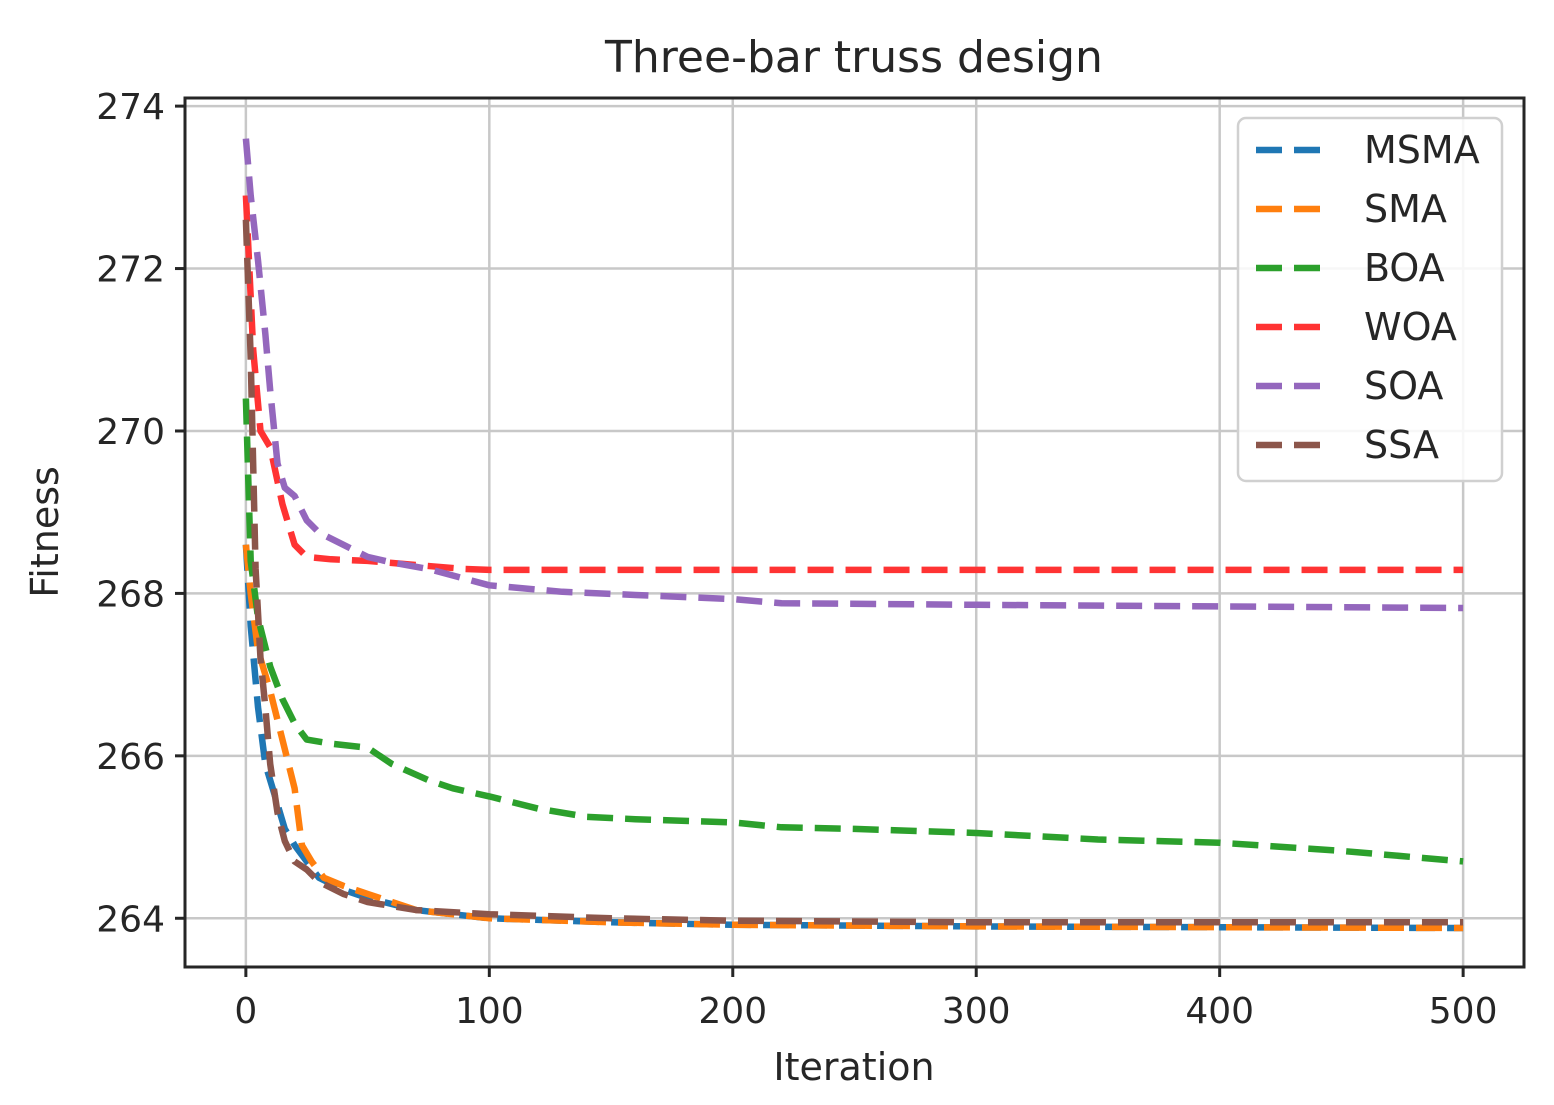  I want to click on legend-label-woa: WOA, so click(1410, 327).